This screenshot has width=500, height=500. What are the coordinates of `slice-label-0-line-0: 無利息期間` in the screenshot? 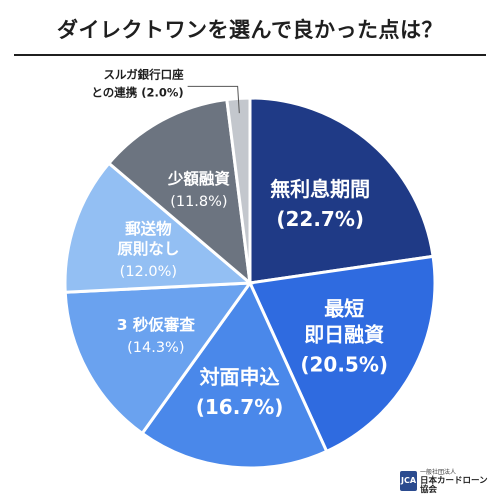 It's located at (320, 189).